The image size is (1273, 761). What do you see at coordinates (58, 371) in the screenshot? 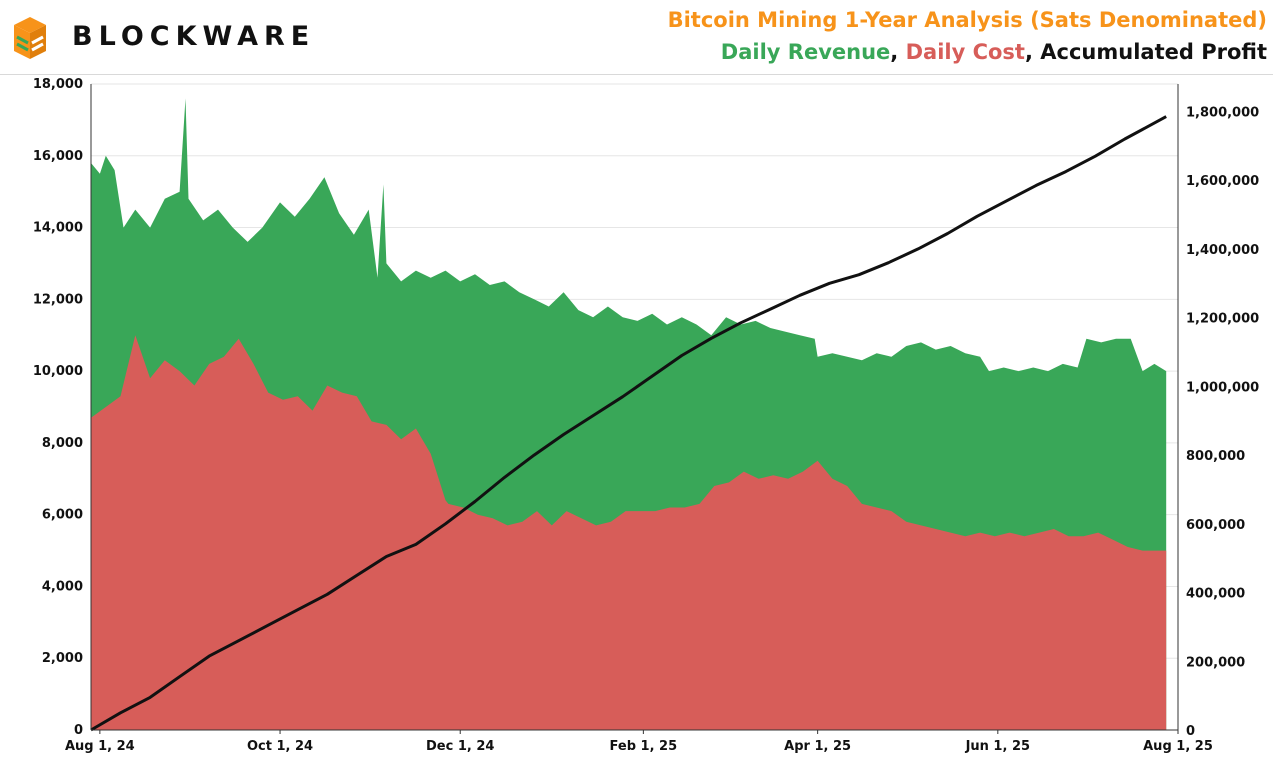
I see `y-left-tick-label: 10,000` at bounding box center [58, 371].